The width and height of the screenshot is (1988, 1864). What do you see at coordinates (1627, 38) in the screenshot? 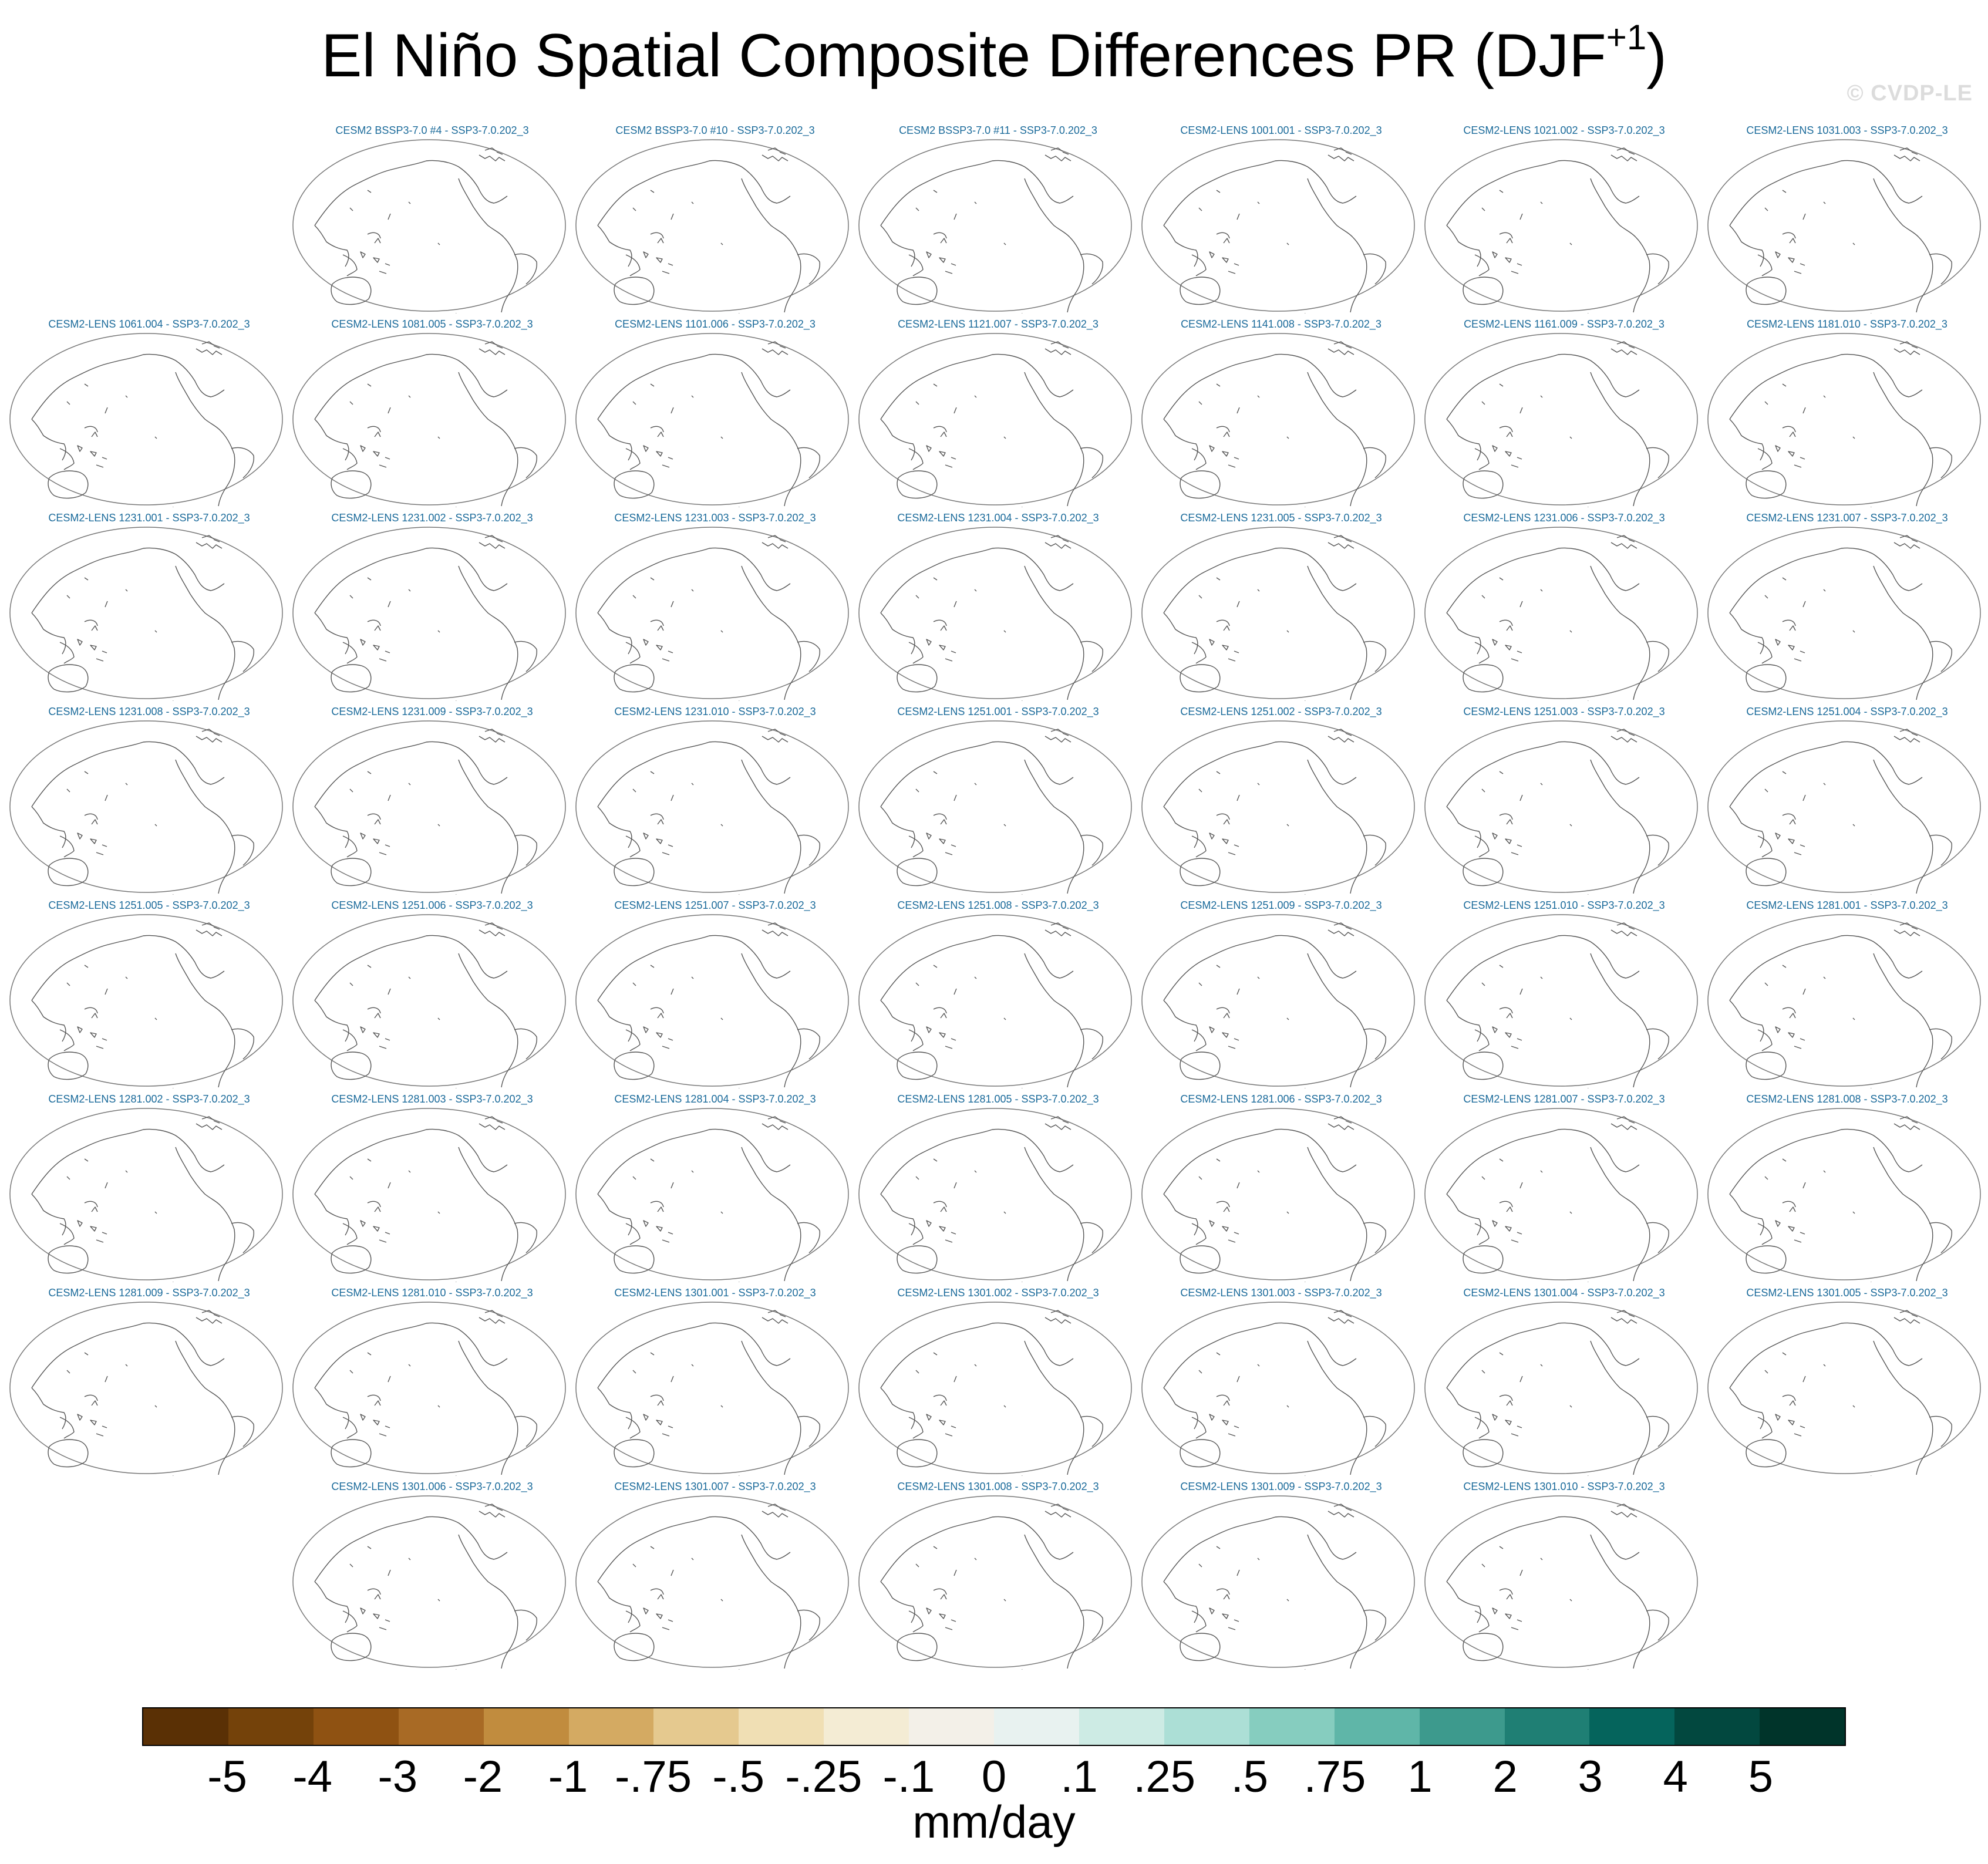
I see `figure-title-superscript: +1` at bounding box center [1627, 38].